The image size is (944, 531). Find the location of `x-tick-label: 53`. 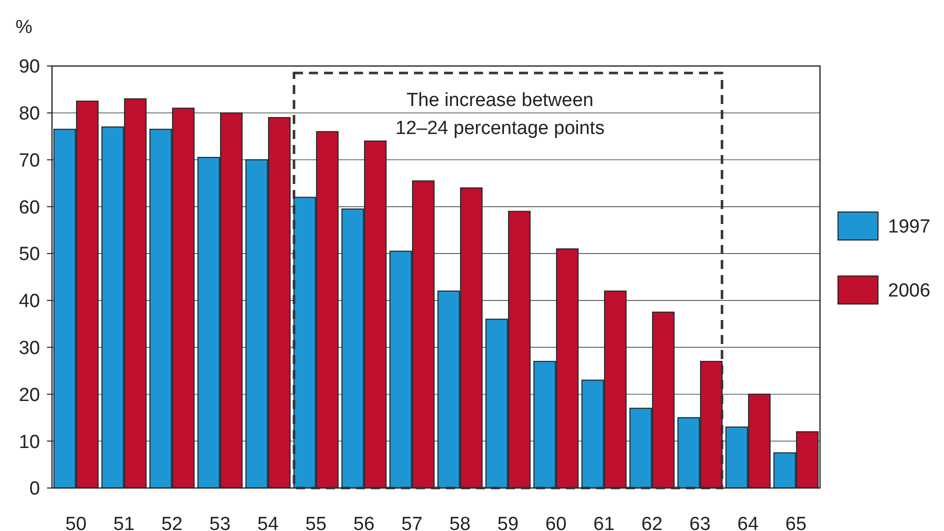

x-tick-label: 53 is located at coordinates (220, 522).